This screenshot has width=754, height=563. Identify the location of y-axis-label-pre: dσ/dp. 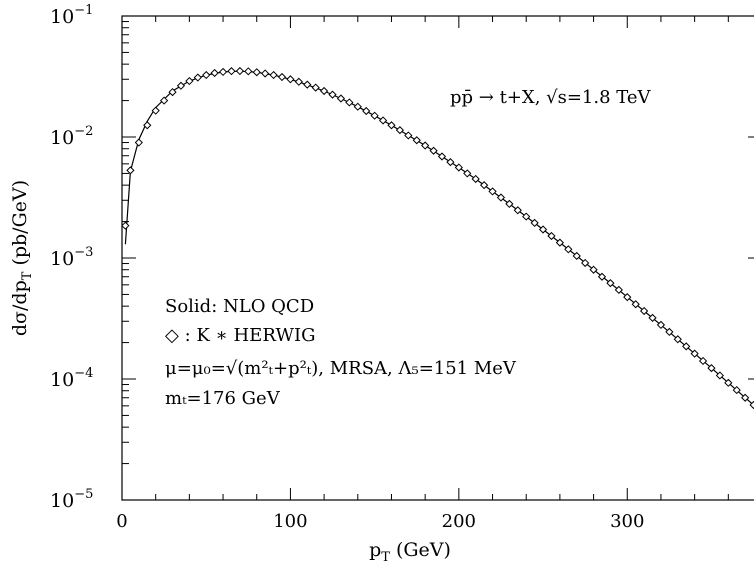
(20, 308).